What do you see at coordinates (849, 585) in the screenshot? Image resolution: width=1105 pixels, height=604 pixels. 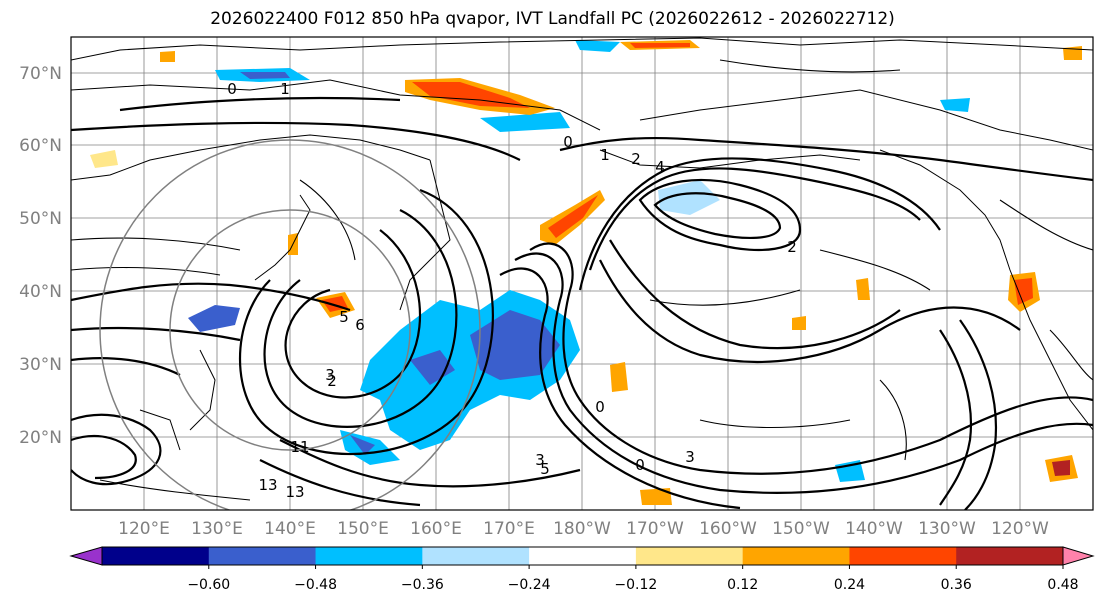 I see `colorbar-tick-label: 0.24` at bounding box center [849, 585].